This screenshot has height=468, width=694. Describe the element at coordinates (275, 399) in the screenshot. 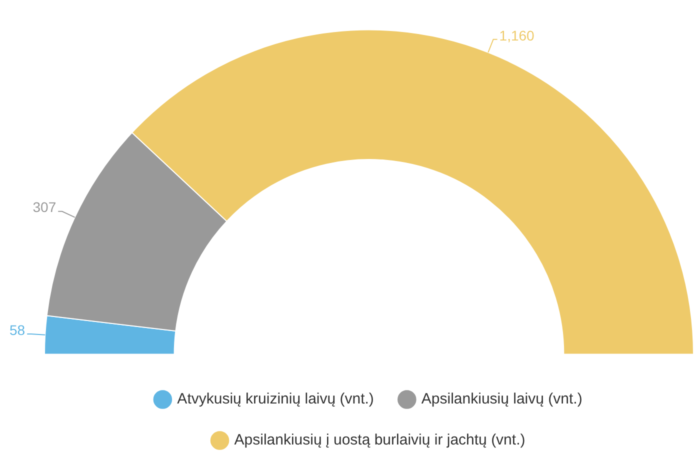

I see `legend-label: Atvykusių kruizinių laivų (vnt.)` at that location.